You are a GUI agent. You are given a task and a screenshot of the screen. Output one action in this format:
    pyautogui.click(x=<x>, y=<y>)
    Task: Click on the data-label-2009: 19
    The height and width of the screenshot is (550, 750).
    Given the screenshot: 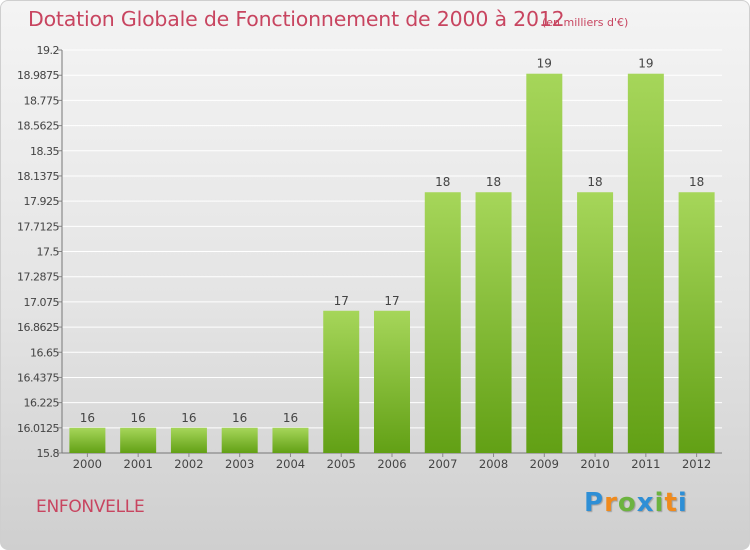 What is the action you would take?
    pyautogui.click(x=544, y=64)
    